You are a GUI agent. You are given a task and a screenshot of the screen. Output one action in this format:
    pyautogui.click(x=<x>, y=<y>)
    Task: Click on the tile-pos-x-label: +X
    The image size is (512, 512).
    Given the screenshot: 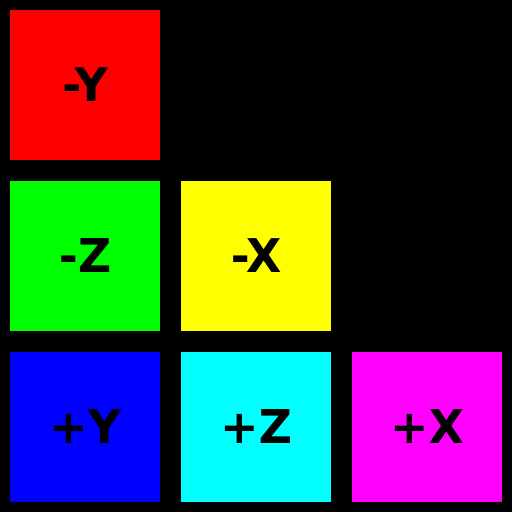 What is the action you would take?
    pyautogui.click(x=426, y=427)
    